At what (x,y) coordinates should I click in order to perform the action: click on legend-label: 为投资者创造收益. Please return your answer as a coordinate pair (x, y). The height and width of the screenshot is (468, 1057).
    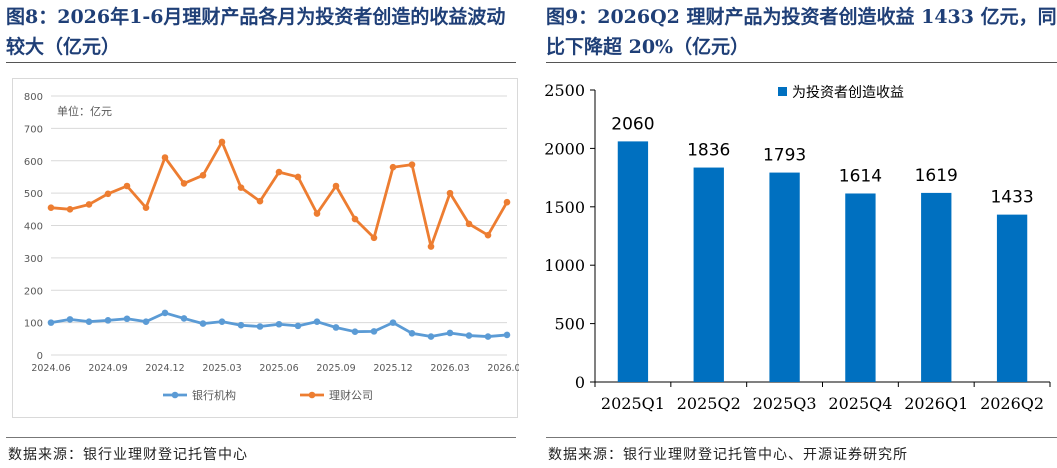
    Looking at the image, I should click on (848, 93).